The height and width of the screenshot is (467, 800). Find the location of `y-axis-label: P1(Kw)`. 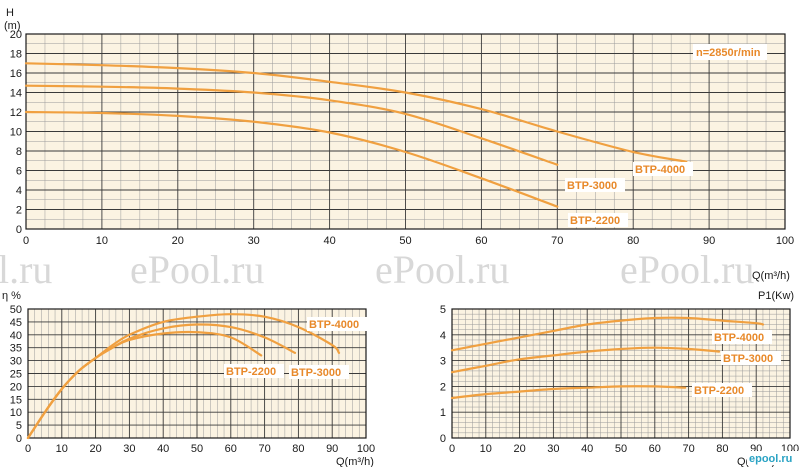

y-axis-label: P1(Kw) is located at coordinates (776, 296).